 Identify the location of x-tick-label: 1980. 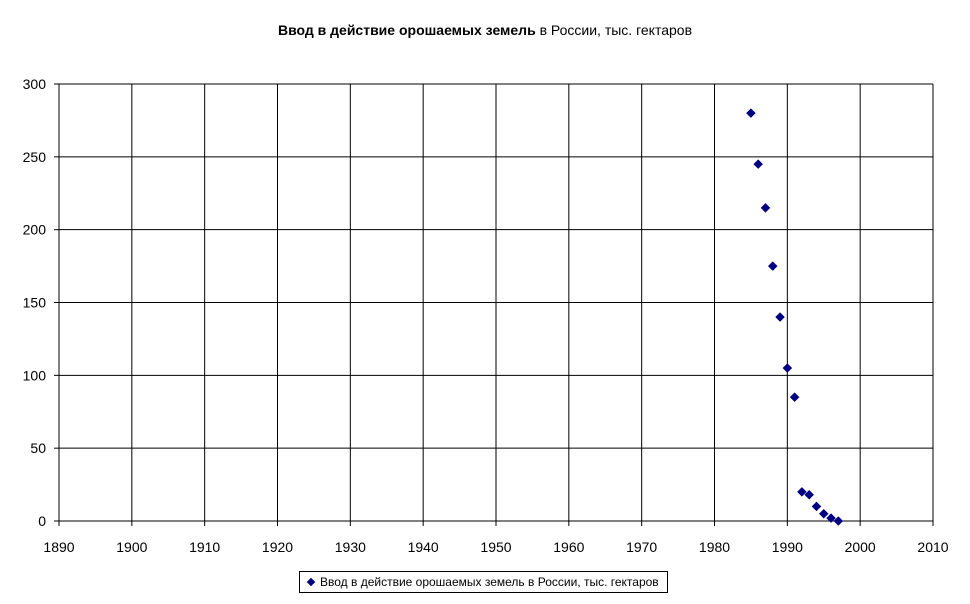
(714, 547).